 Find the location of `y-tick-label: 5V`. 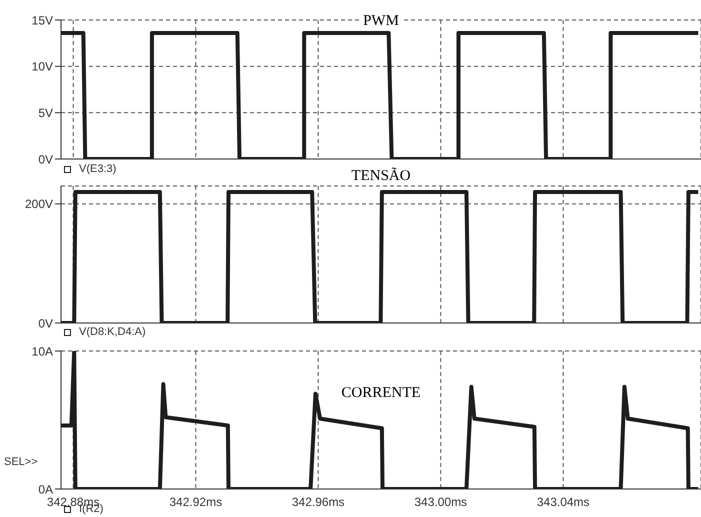

y-tick-label: 5V is located at coordinates (45, 113).